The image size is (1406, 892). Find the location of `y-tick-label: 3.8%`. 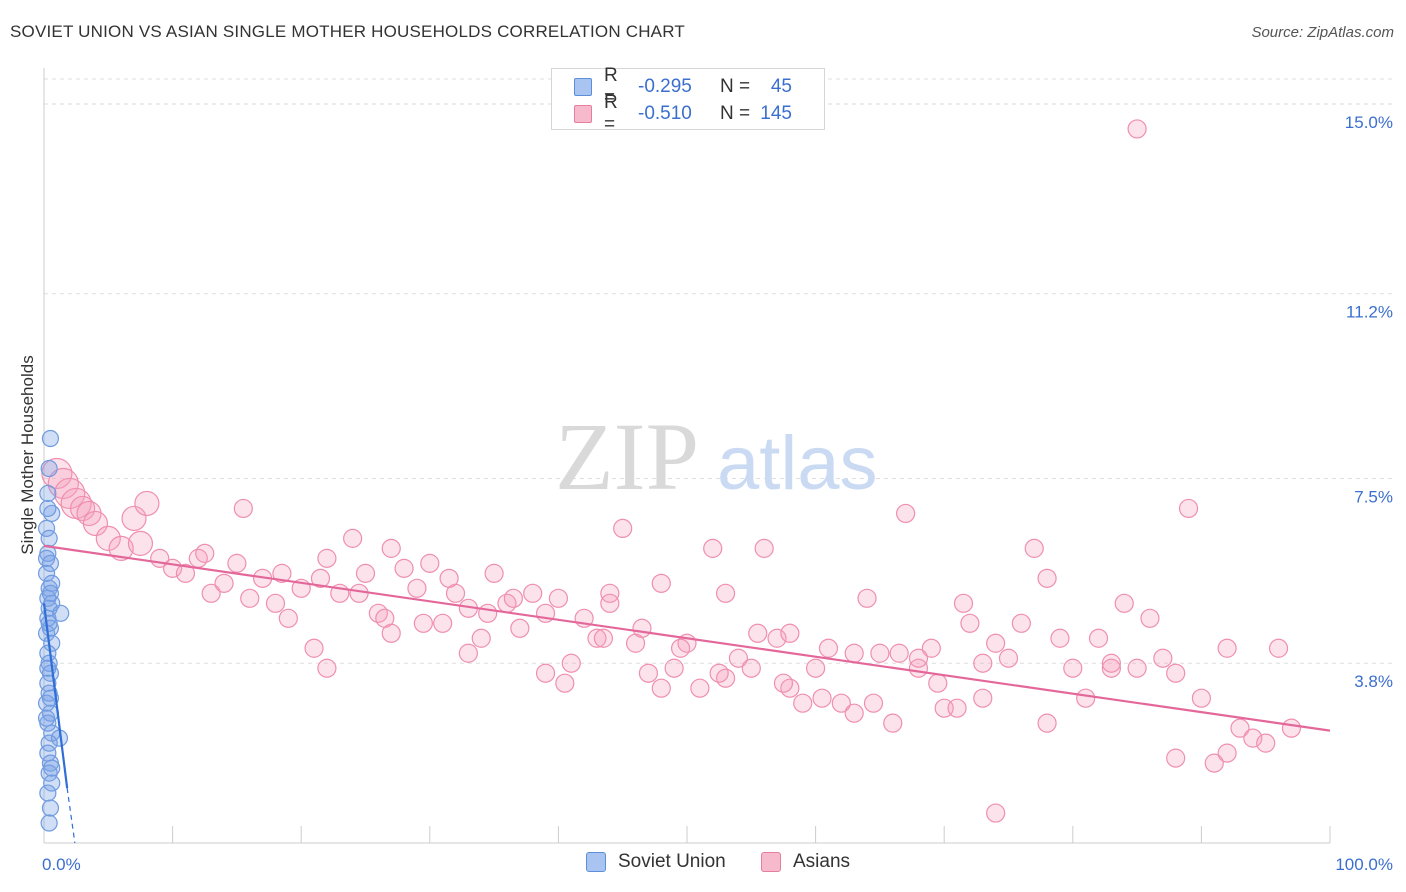

y-tick-label: 3.8% is located at coordinates (1373, 681).